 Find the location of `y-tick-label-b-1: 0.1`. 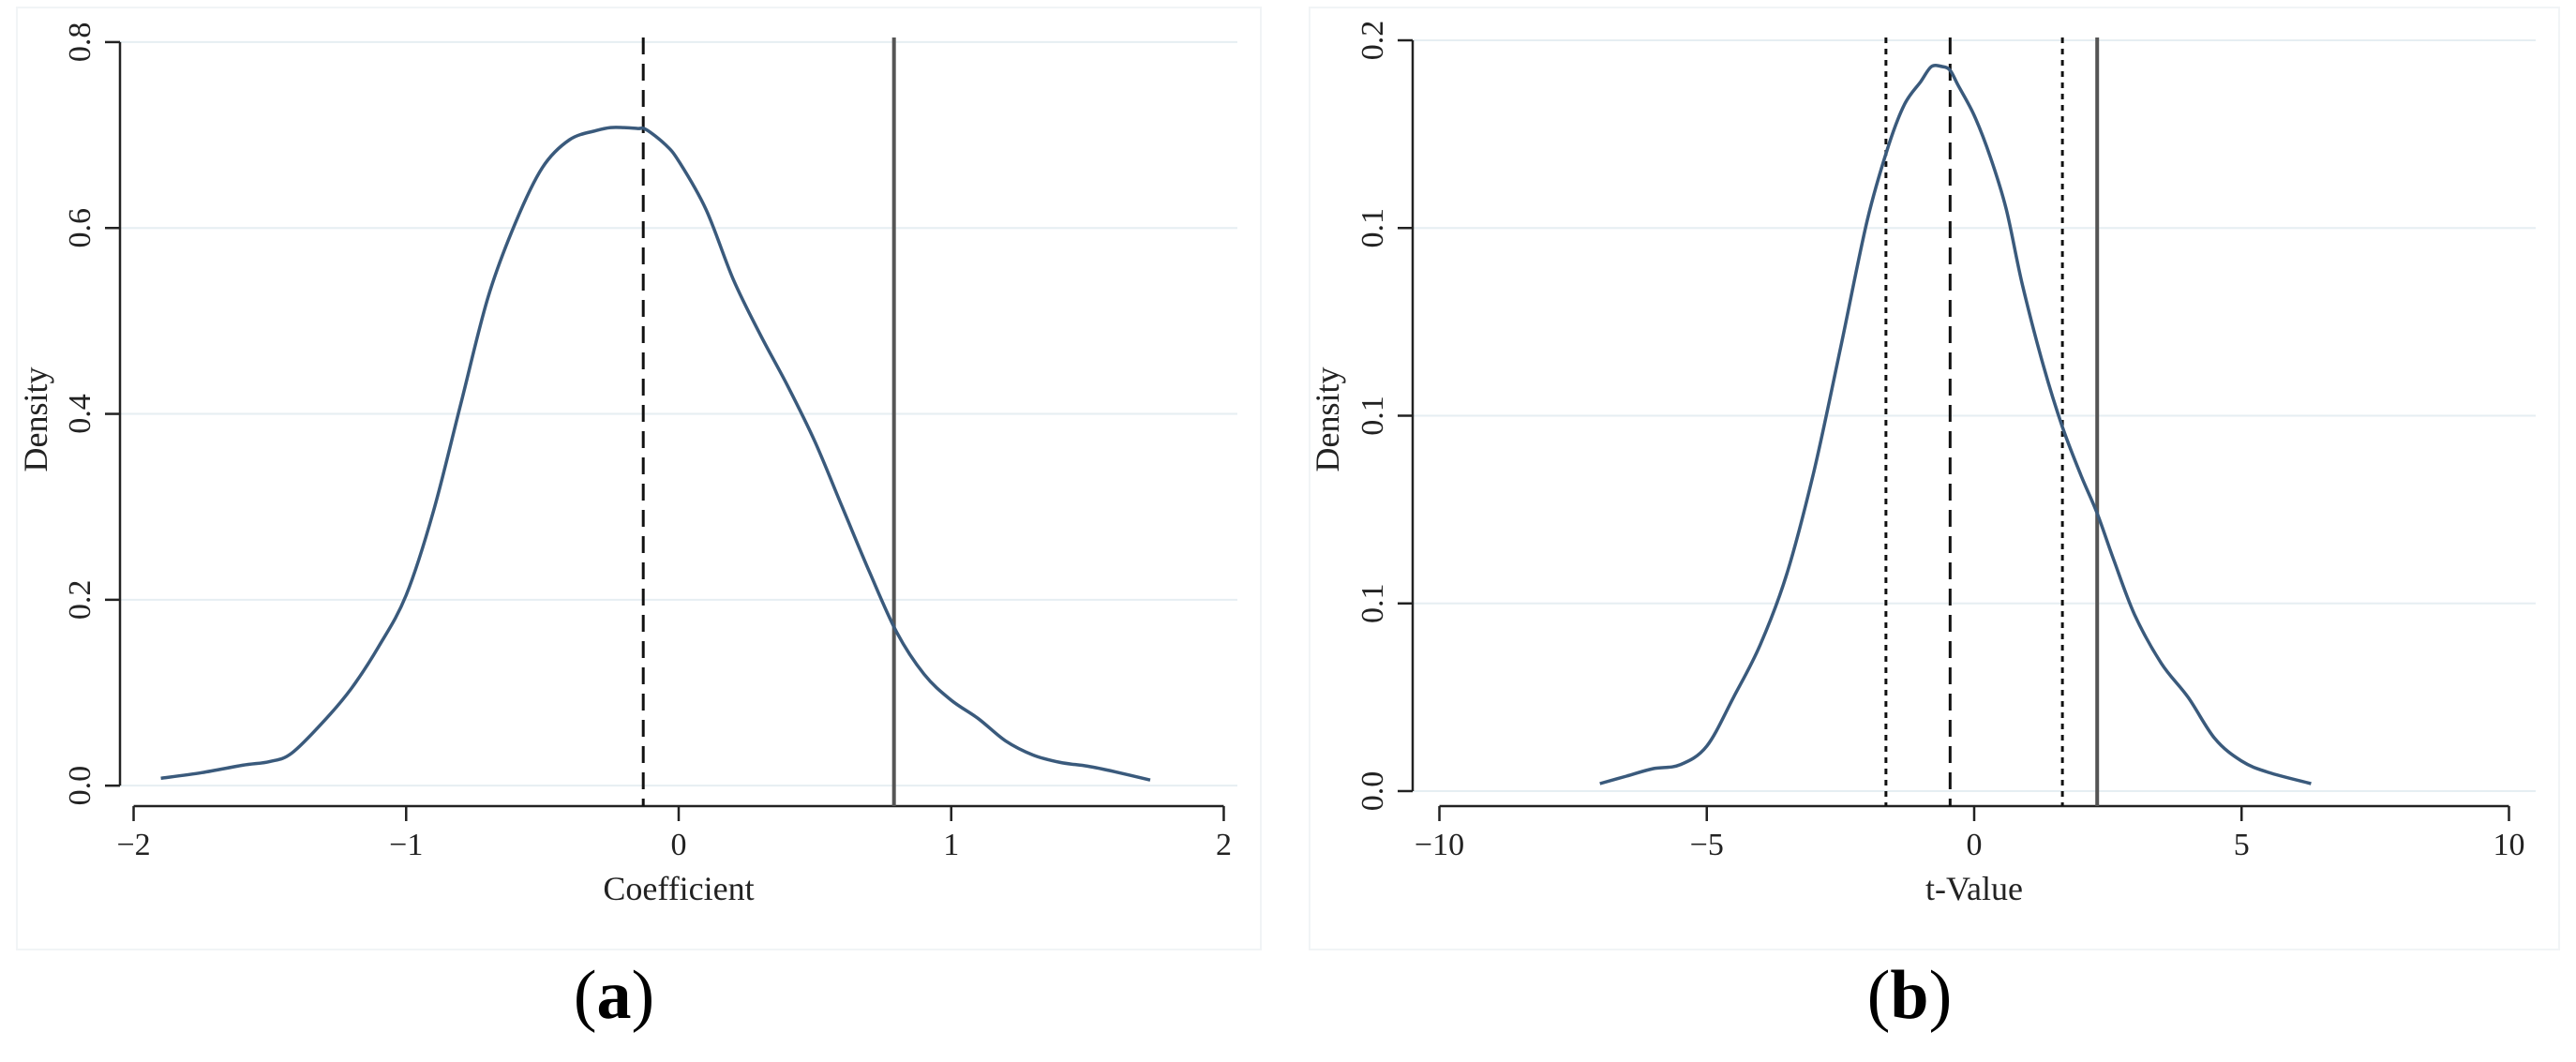

y-tick-label-b-1: 0.1 is located at coordinates (1372, 603).